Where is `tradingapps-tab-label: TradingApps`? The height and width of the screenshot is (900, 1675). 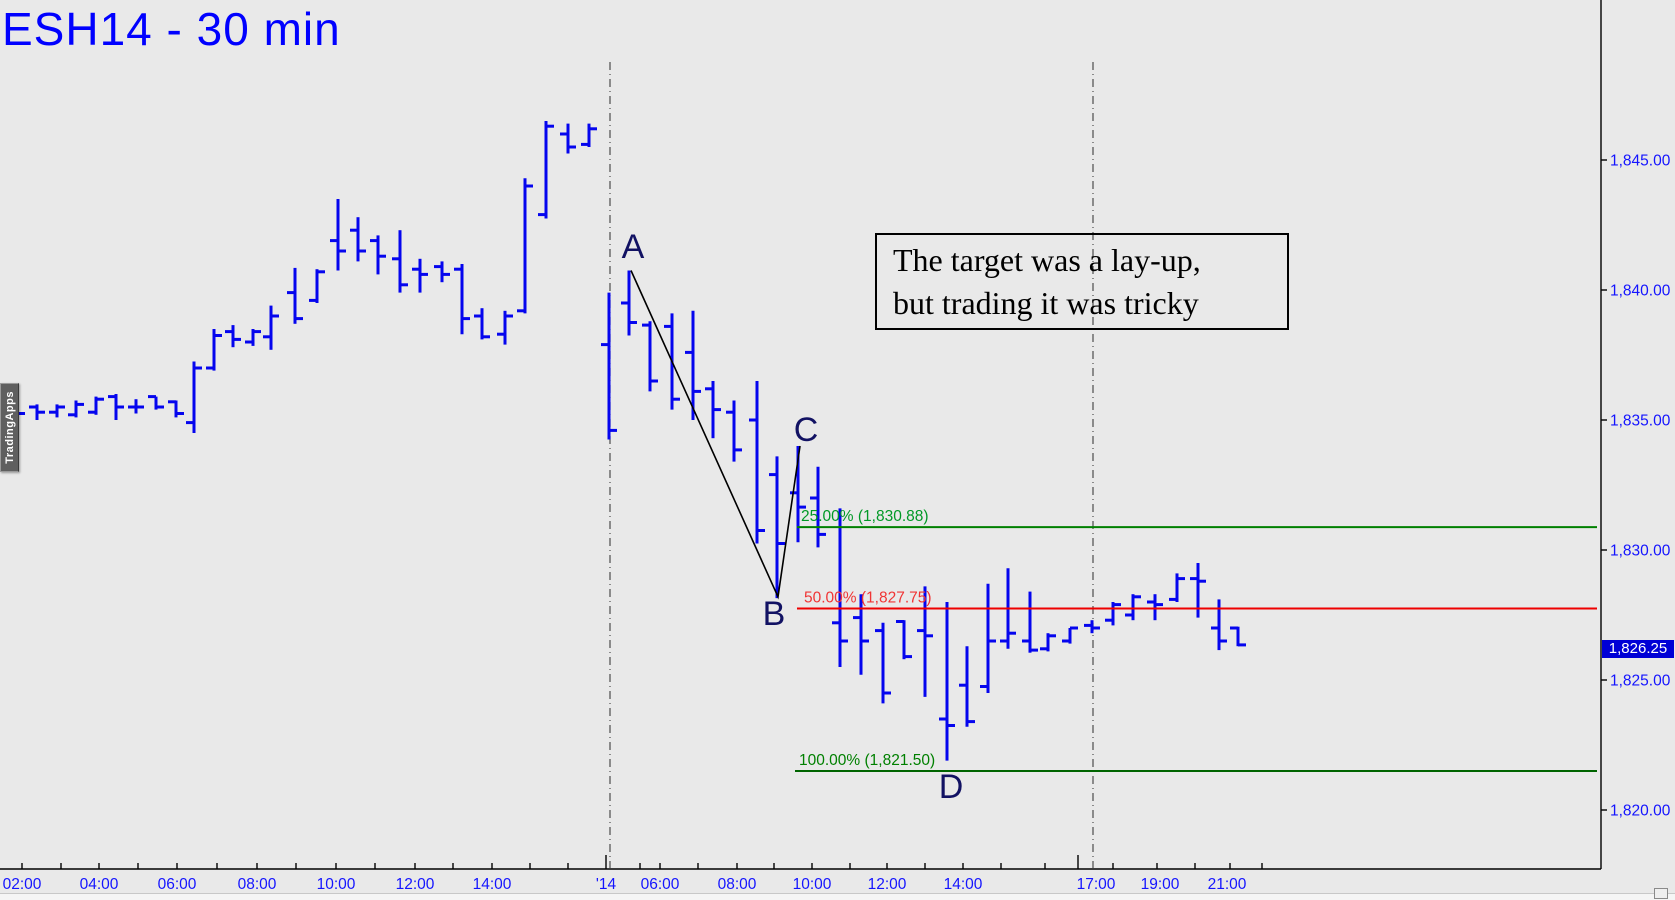 tradingapps-tab-label: TradingApps is located at coordinates (9, 427).